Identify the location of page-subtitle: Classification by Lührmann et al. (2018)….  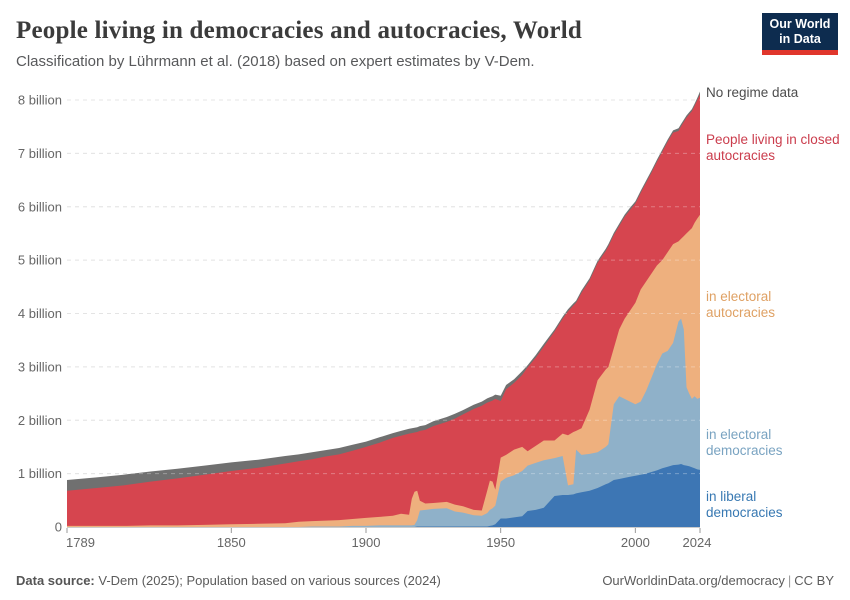
(275, 61).